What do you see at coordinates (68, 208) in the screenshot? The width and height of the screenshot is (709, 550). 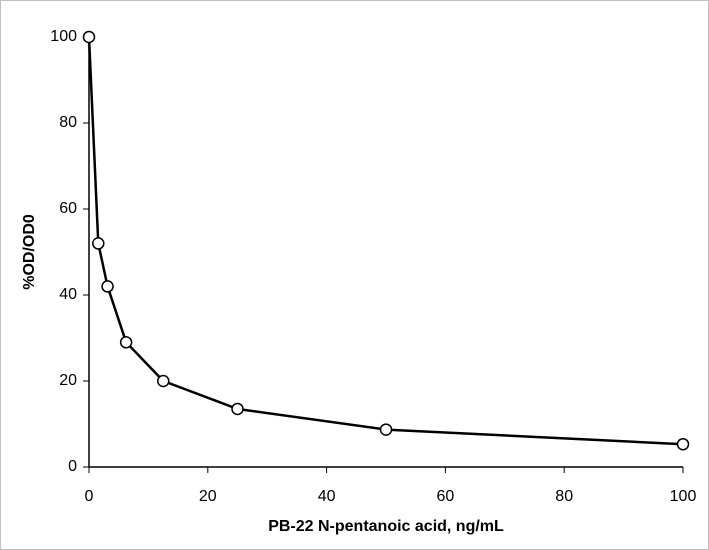 I see `y-tick-label: 60` at bounding box center [68, 208].